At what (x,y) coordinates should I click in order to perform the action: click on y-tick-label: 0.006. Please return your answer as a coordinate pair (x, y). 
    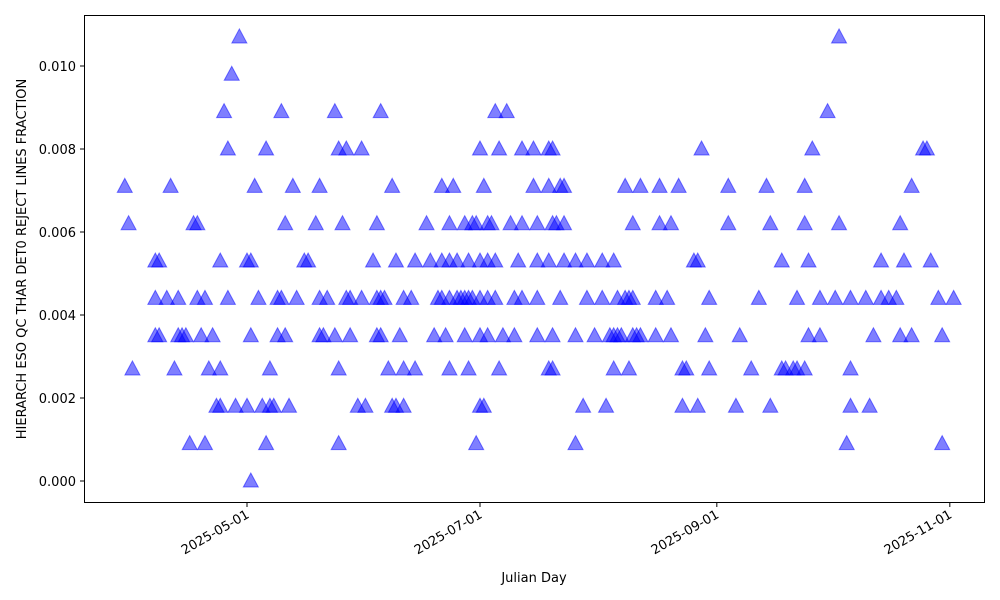
    Looking at the image, I should click on (57, 233).